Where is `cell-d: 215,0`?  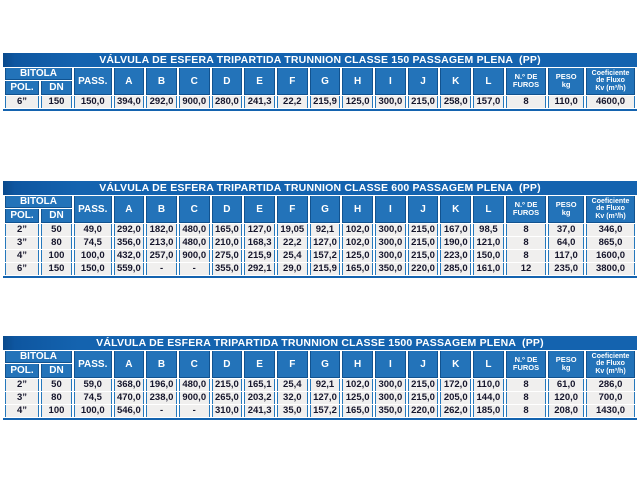 cell-d: 215,0 is located at coordinates (227, 385).